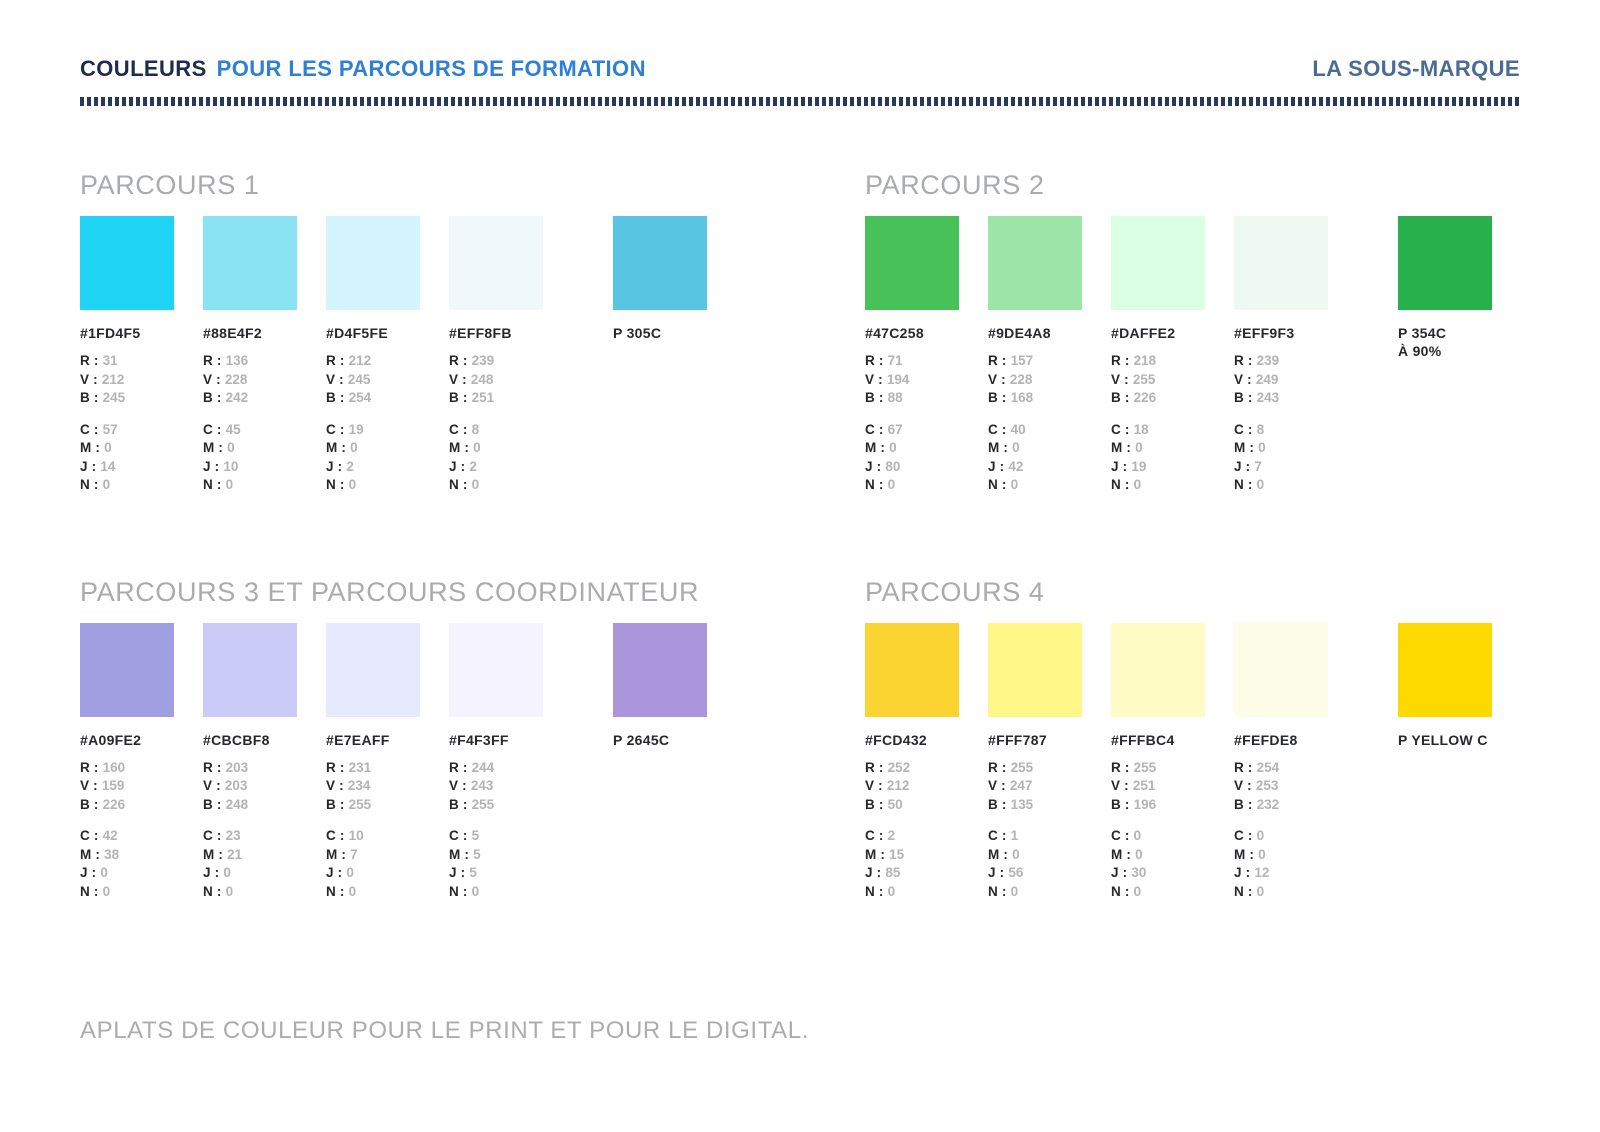 The image size is (1600, 1132). I want to click on value-number: 15, so click(897, 854).